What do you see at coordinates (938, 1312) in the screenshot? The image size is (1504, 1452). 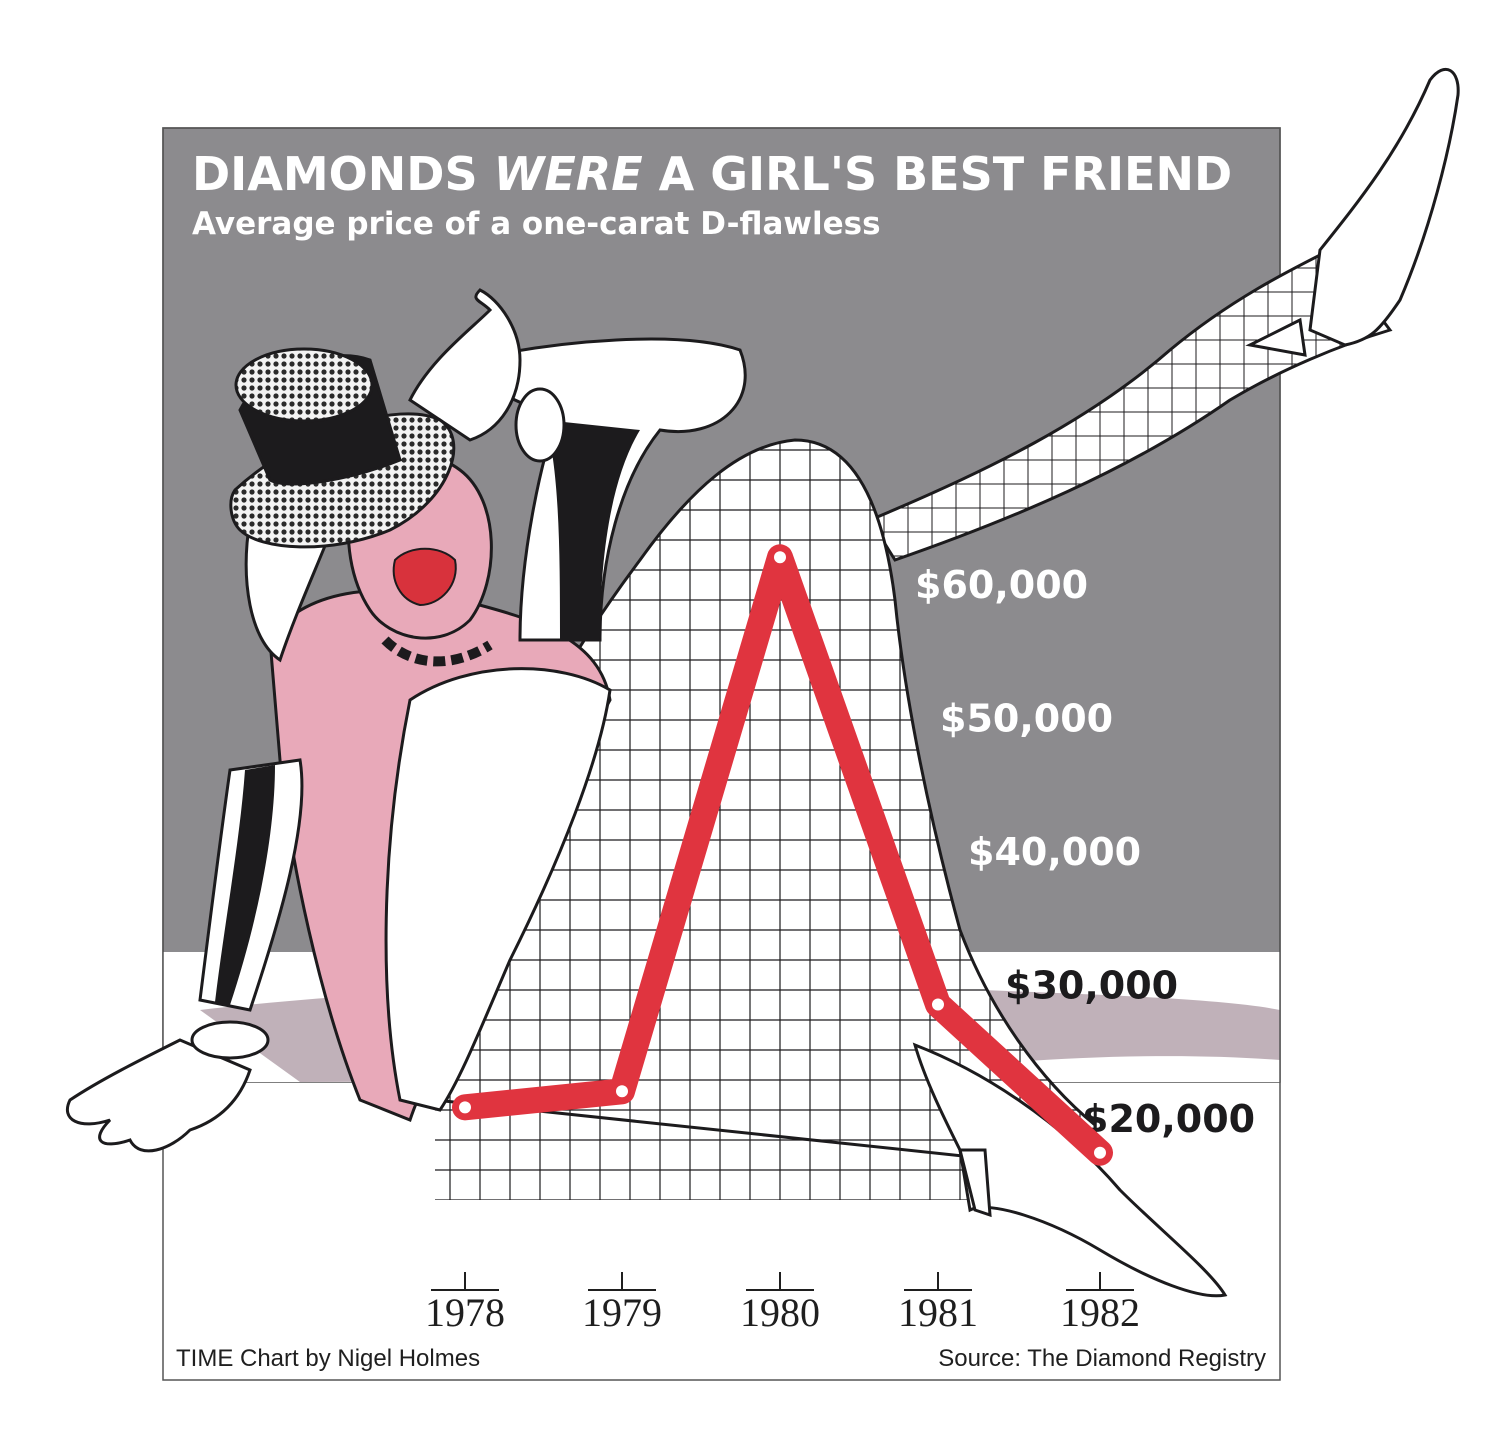 I see `x-tick-label-1981: 1981` at bounding box center [938, 1312].